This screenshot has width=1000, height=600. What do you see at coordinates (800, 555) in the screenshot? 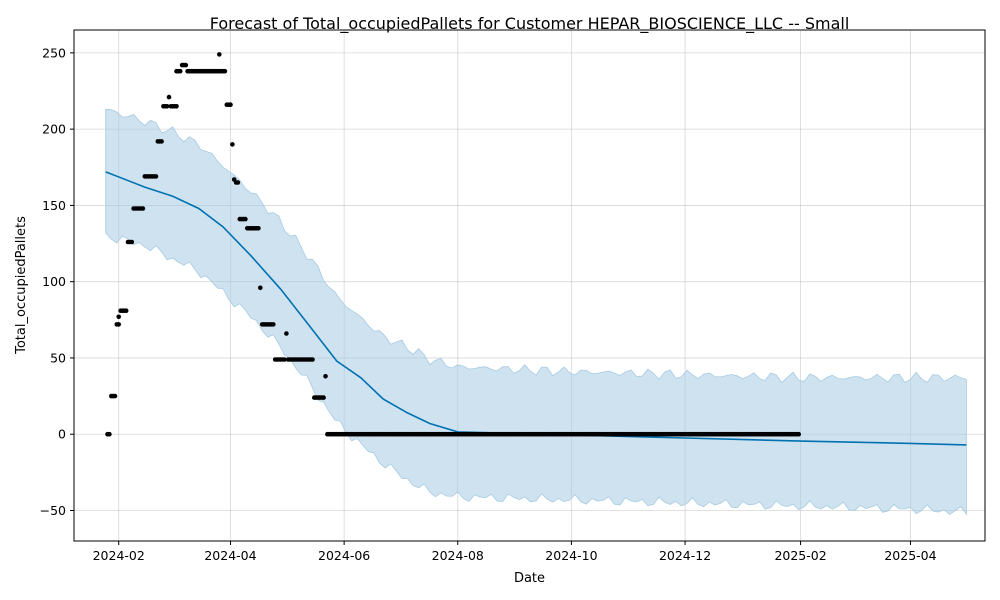
I see `x-tick-label: 2025-02` at bounding box center [800, 555].